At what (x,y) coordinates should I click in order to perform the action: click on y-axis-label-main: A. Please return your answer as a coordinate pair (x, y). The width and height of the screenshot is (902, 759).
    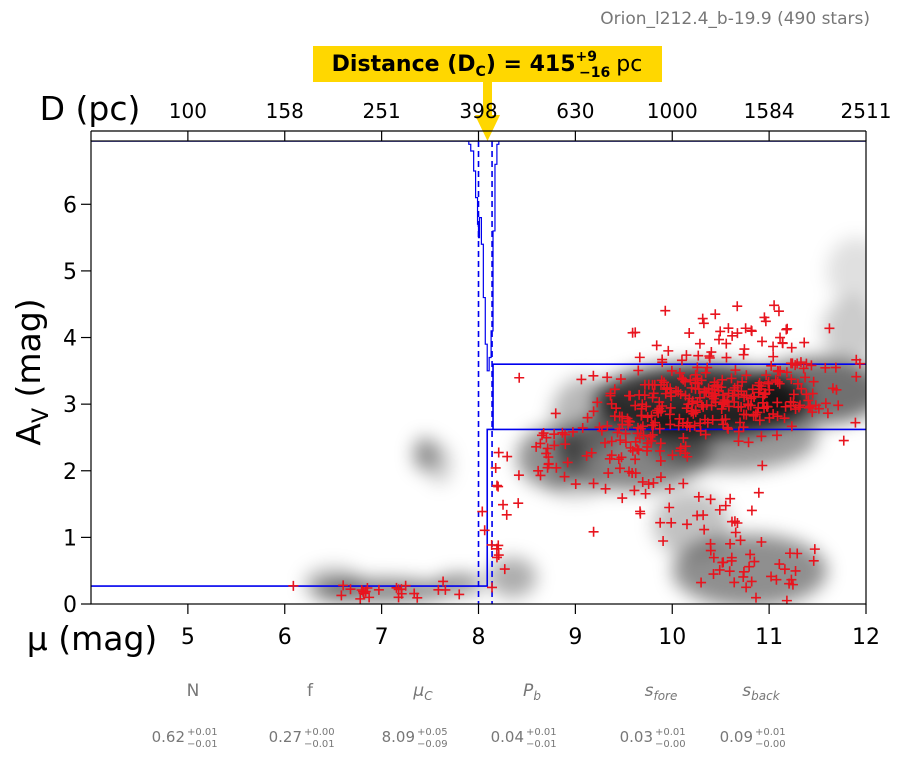
    Looking at the image, I should click on (28, 434).